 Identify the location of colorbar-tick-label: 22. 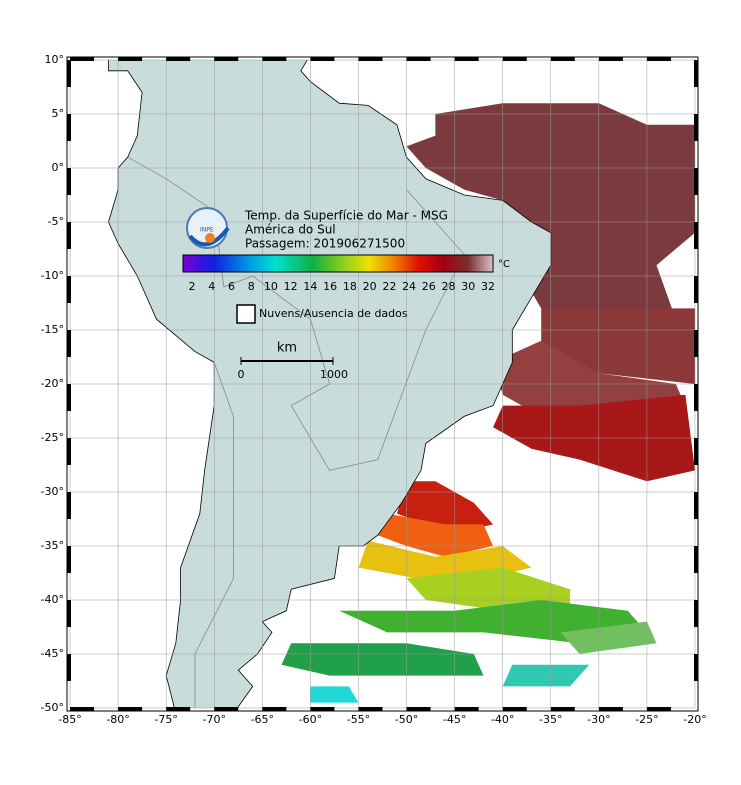
(389, 286).